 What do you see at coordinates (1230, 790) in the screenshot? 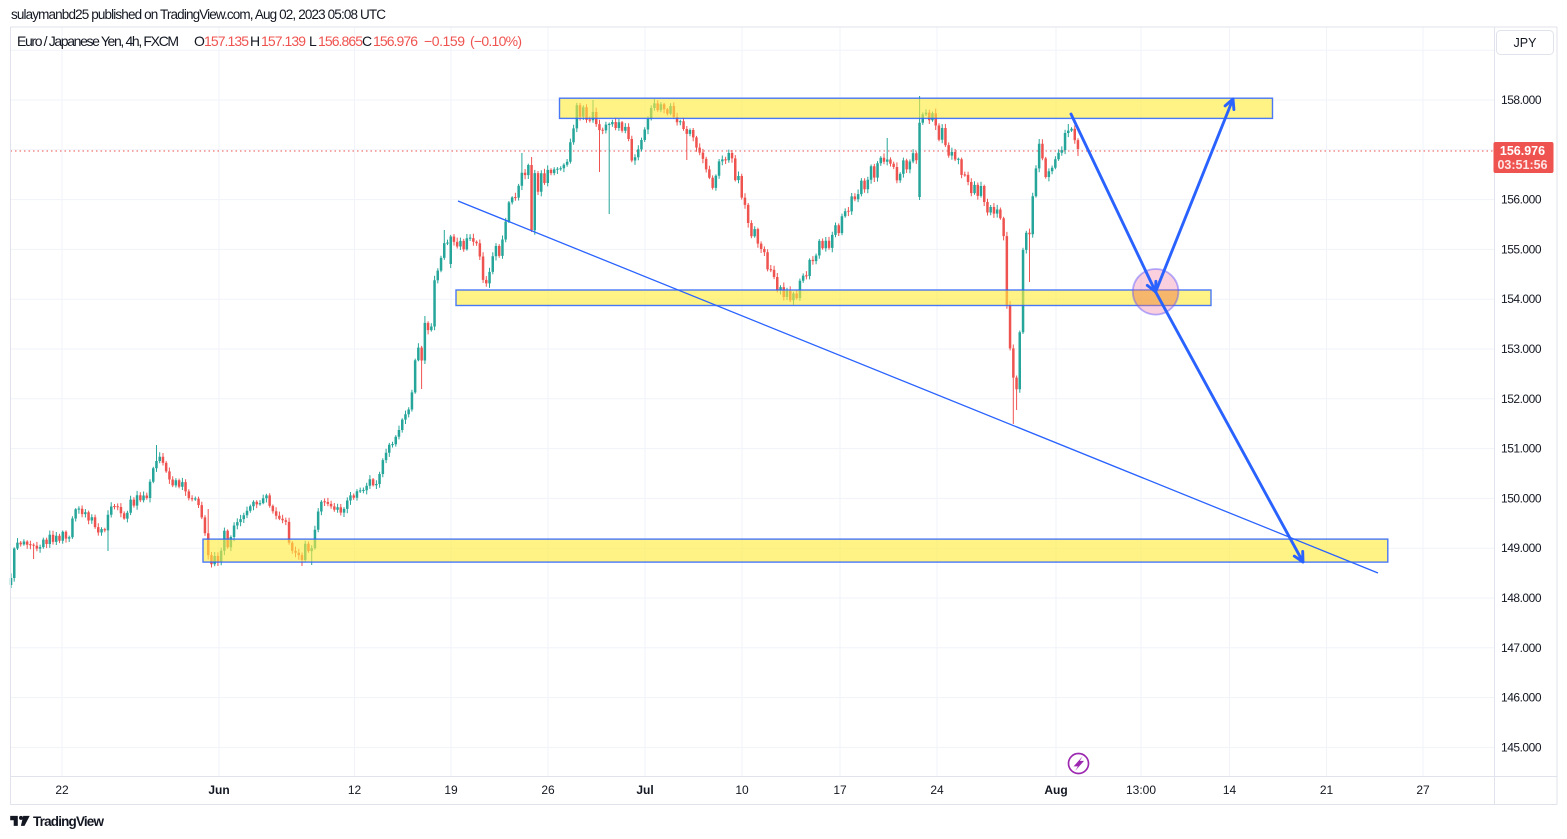
I see `svg-text: 14` at bounding box center [1230, 790].